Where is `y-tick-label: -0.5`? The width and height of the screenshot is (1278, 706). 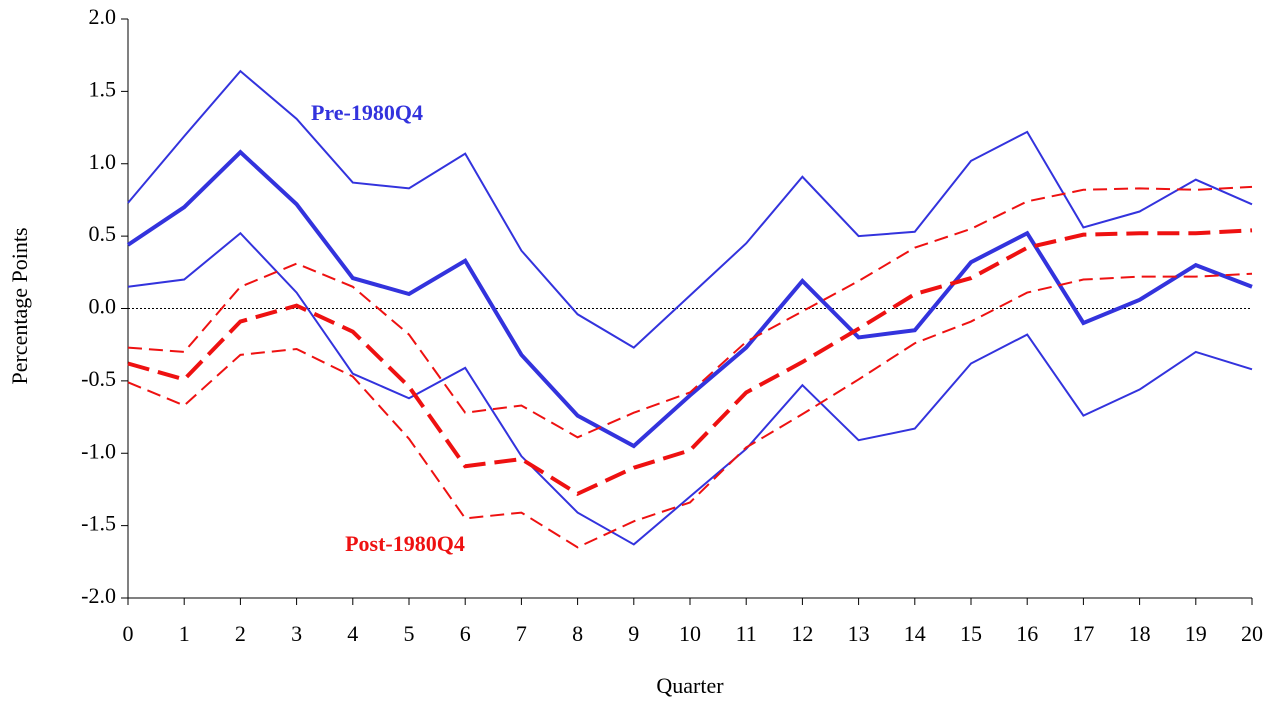
y-tick-label: -0.5 is located at coordinates (98, 378).